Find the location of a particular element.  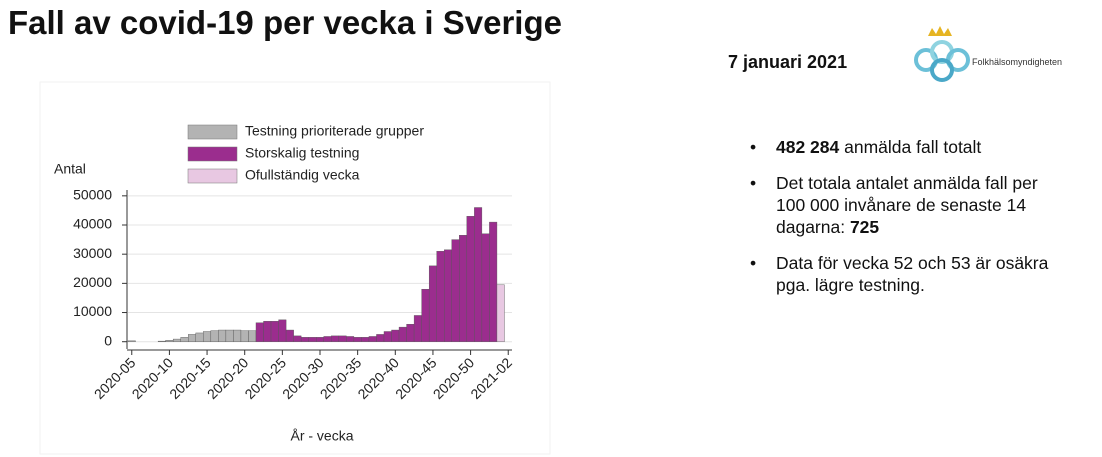

slide-title: Fall av covid-19 per vecka i Sverige is located at coordinates (285, 22).